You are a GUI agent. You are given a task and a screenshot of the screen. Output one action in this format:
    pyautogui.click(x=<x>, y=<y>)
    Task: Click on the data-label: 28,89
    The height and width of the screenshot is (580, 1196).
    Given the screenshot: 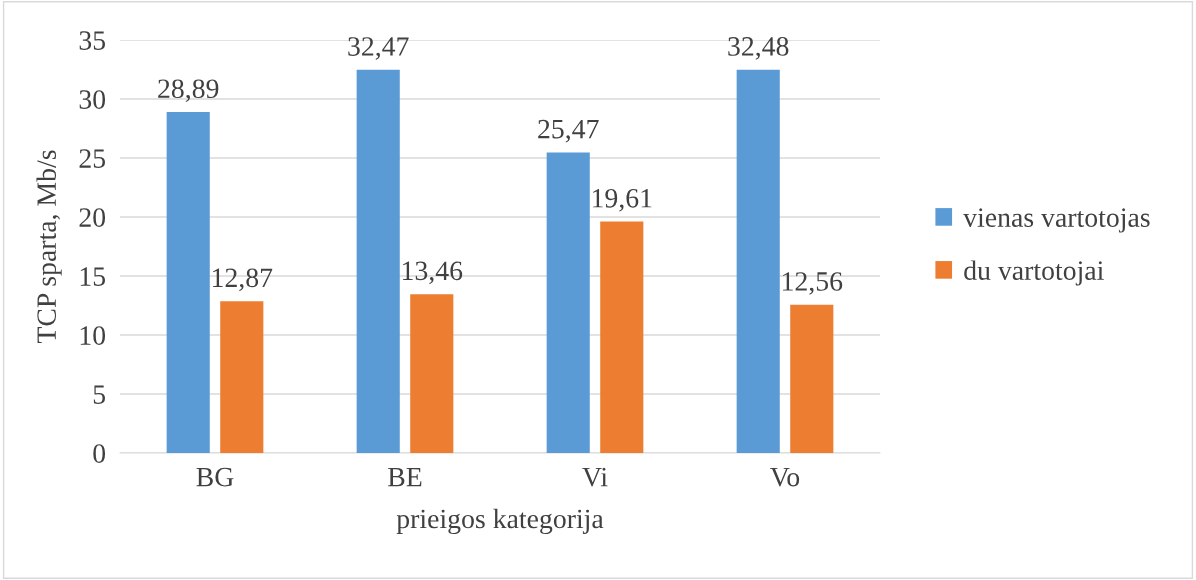 What is the action you would take?
    pyautogui.click(x=188, y=91)
    